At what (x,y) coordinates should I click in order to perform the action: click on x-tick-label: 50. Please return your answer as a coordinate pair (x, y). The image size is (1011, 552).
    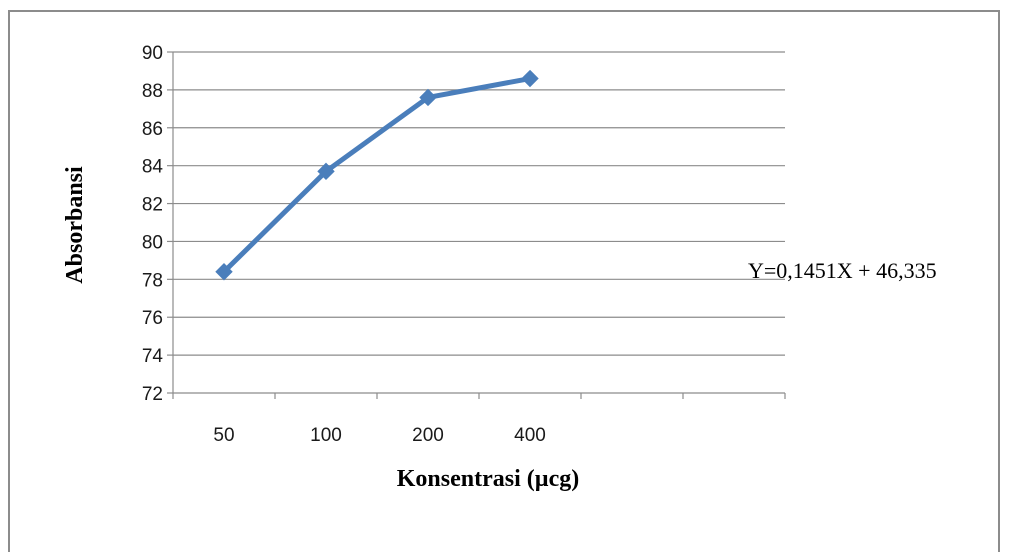
    Looking at the image, I should click on (223, 435).